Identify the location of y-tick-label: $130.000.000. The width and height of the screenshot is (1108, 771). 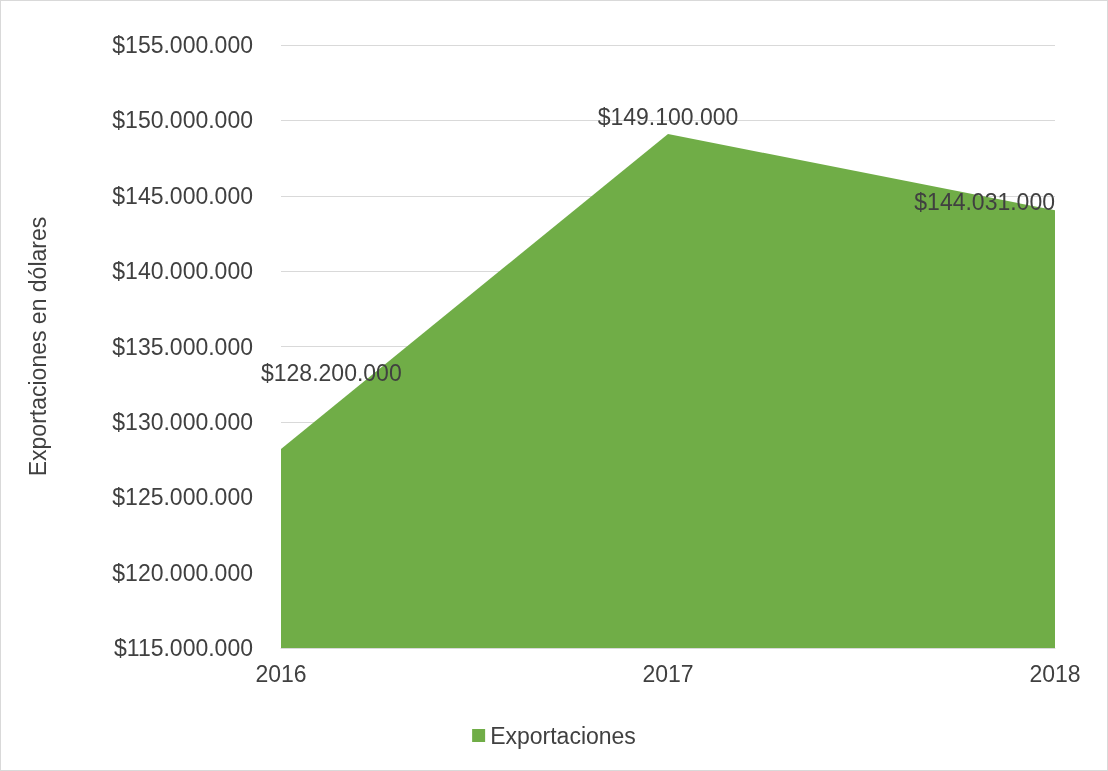
(182, 421).